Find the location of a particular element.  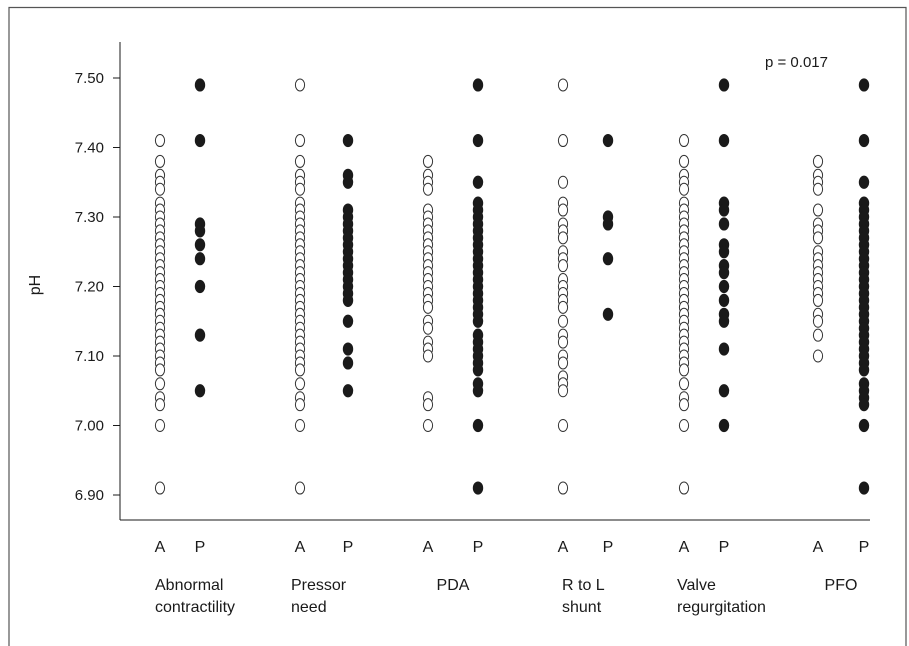

group-label: shunt is located at coordinates (582, 607).